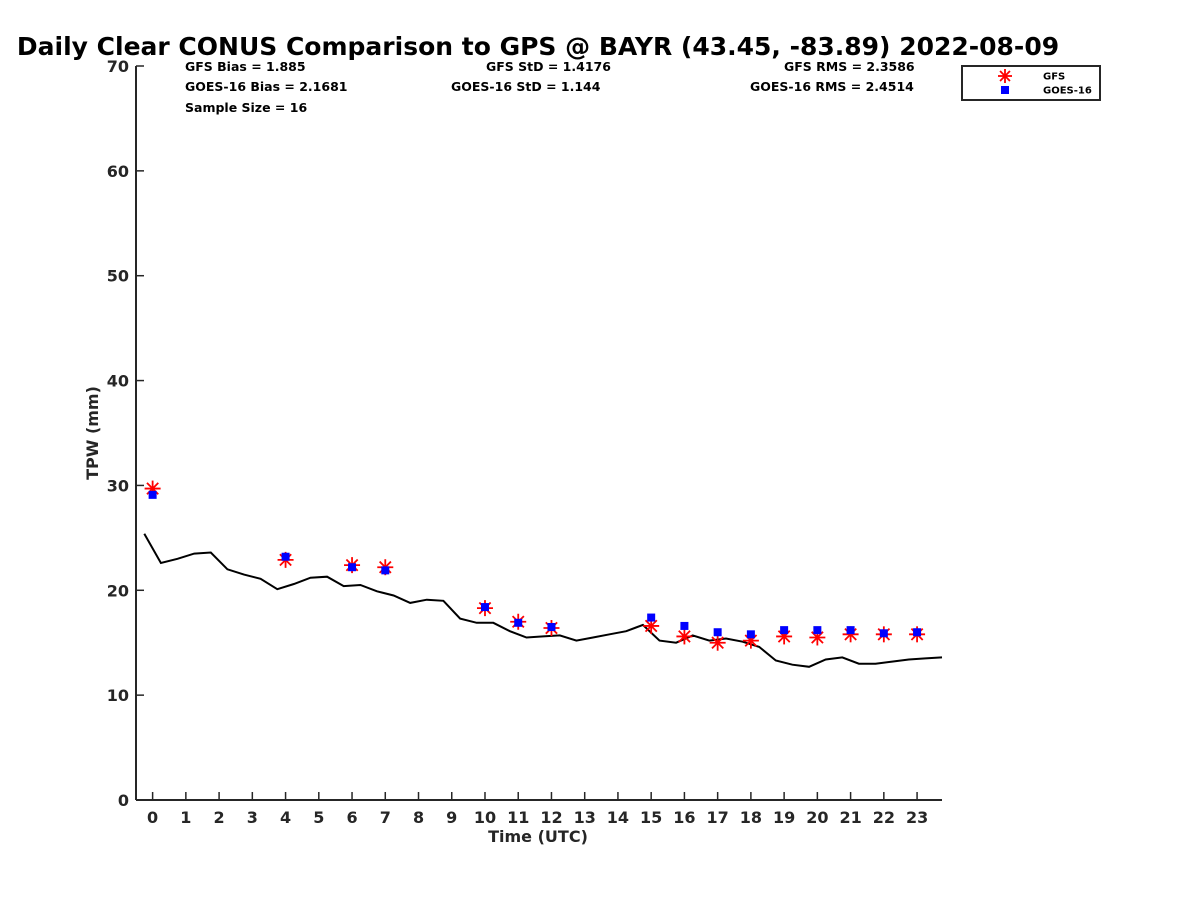 This screenshot has height=900, width=1200. What do you see at coordinates (538, 836) in the screenshot?
I see `x-axis-label: Time (UTC)` at bounding box center [538, 836].